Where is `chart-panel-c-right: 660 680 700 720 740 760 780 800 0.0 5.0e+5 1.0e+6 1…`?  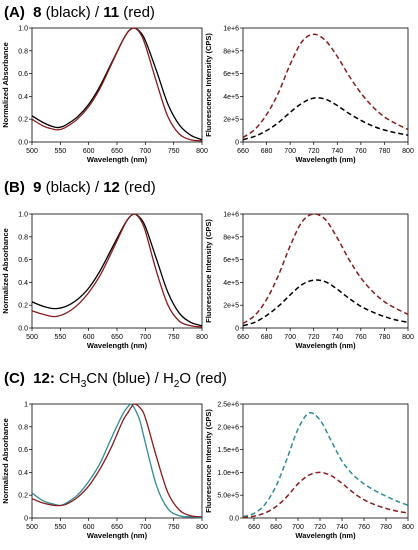
chart-panel-c-right: 660 680 700 720 740 760 780 800 0.0 5.0e+5 1.0e+6 1… is located at coordinates (309, 471).